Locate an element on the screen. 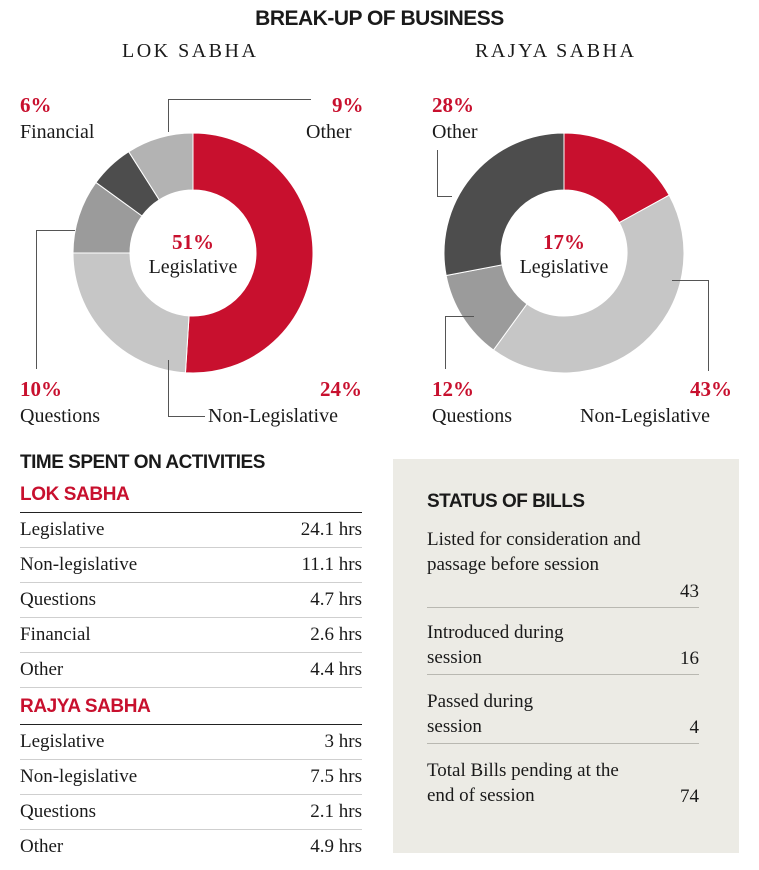 The height and width of the screenshot is (870, 759). rs-center-pct: 17% is located at coordinates (564, 242).